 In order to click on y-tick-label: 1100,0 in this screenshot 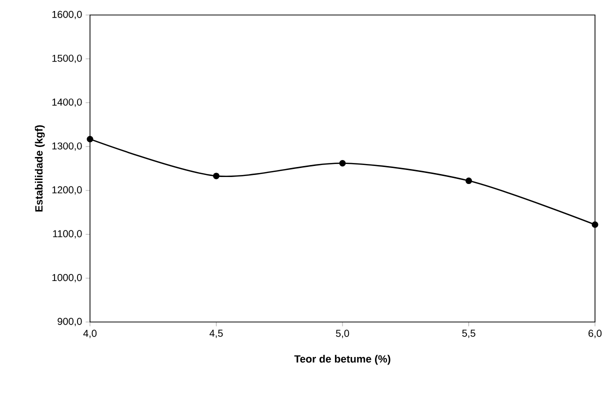, I will do `click(67, 234)`.